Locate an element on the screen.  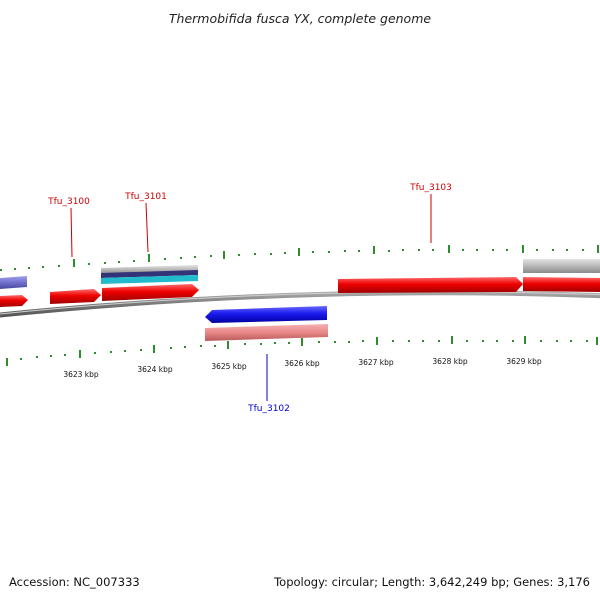
genome-backbone is located at coordinates (300, 304).